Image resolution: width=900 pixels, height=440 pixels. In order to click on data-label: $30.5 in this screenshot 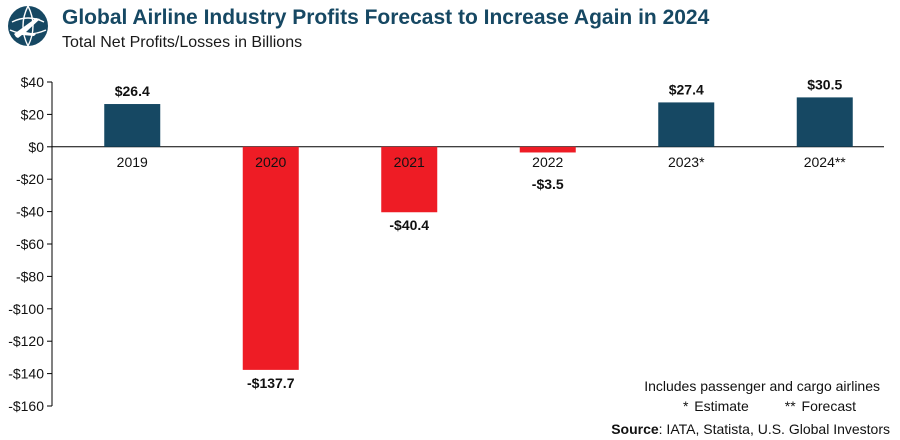, I will do `click(824, 84)`.